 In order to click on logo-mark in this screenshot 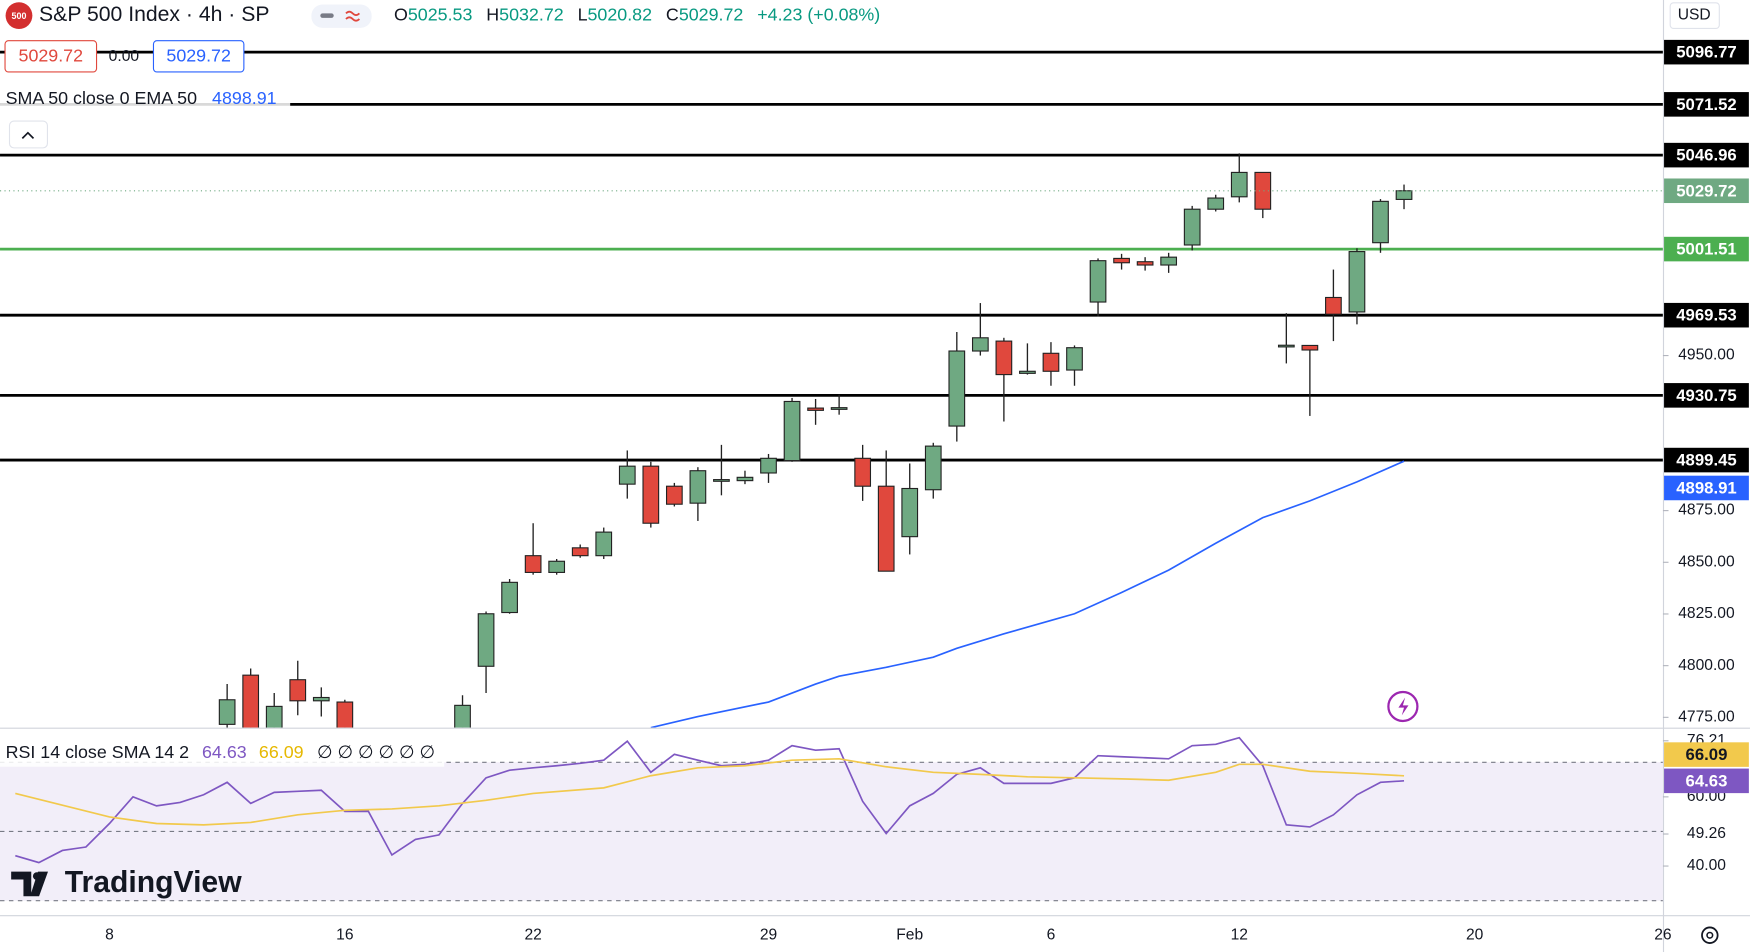, I will do `click(36, 876)`.